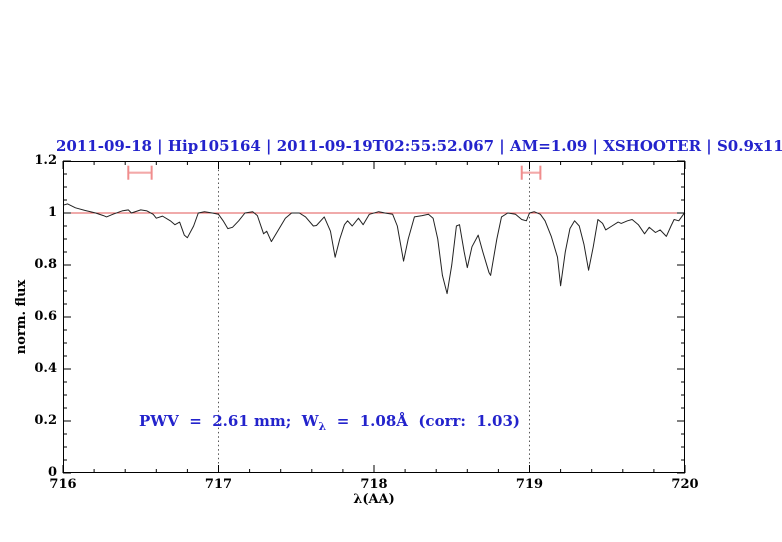 The height and width of the screenshot is (542, 782). What do you see at coordinates (374, 499) in the screenshot?
I see `x-axis-label: λ(AA)` at bounding box center [374, 499].